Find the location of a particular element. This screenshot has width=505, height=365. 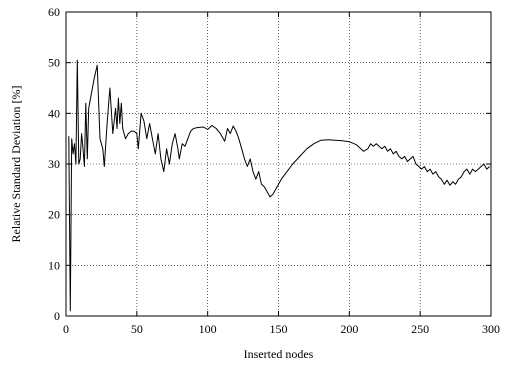

x-tick-label: 50 is located at coordinates (137, 329).